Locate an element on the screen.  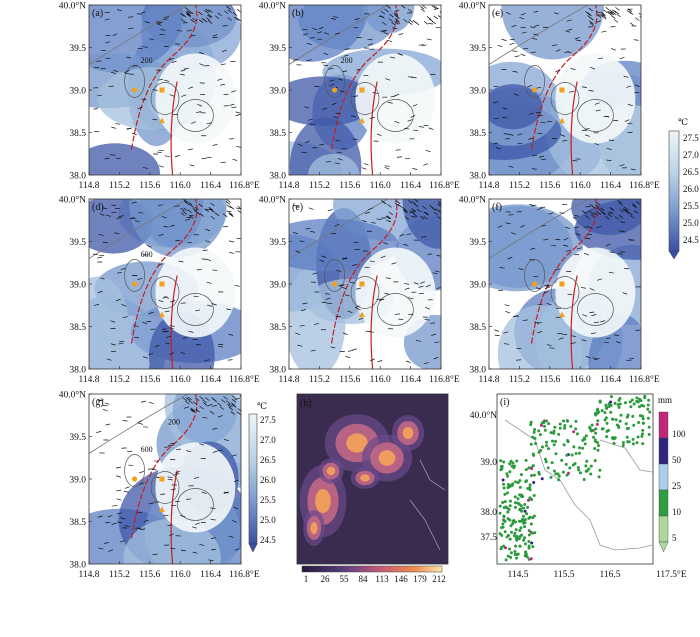
y-tick-label: 38.0 is located at coordinates (277, 371).